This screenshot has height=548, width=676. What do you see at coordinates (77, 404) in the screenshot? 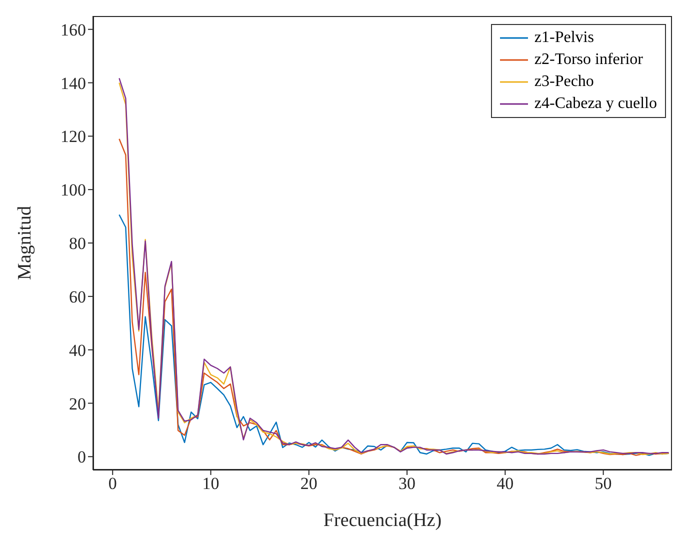
I see `y-tick-label: 20` at bounding box center [77, 404].